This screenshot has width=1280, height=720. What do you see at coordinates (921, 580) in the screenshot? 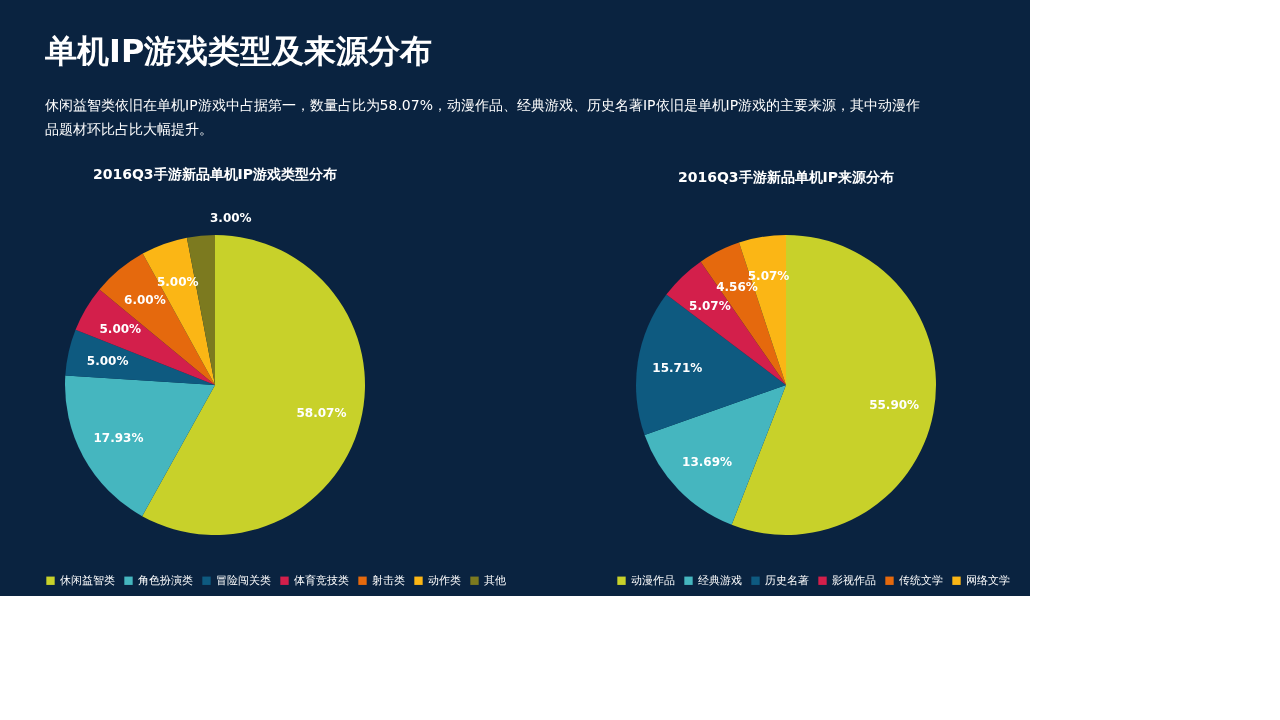
I see `legend-label: 传统文学` at bounding box center [921, 580].